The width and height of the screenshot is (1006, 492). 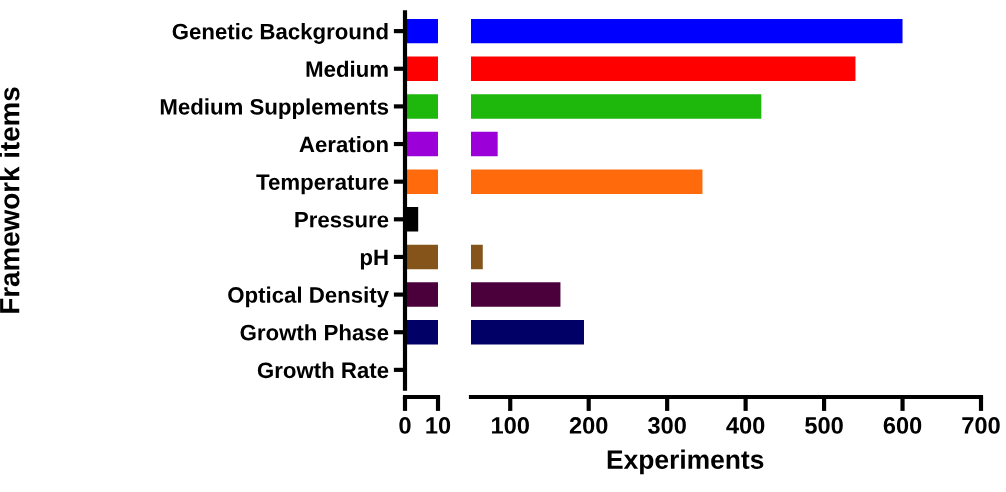 I want to click on y-tick-label: Temperature, so click(x=322, y=184).